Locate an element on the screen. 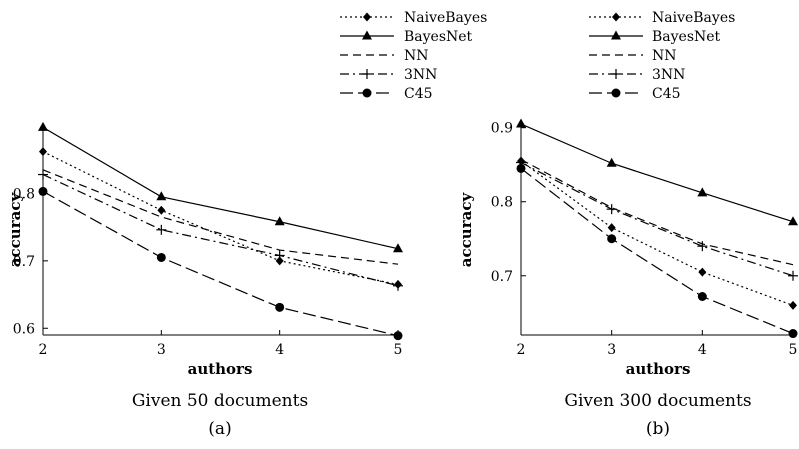 Image resolution: width=799 pixels, height=449 pixels. y-tick-label: 0.6 is located at coordinates (24, 329).